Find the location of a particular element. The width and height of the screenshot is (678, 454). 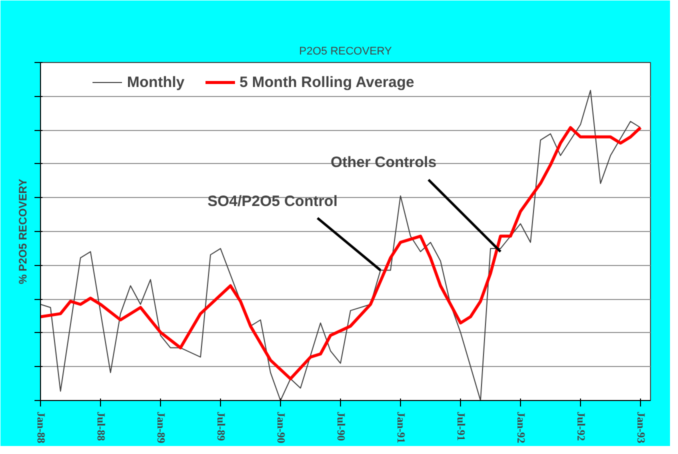

x-tick-label: Jan-92 is located at coordinates (520, 428).